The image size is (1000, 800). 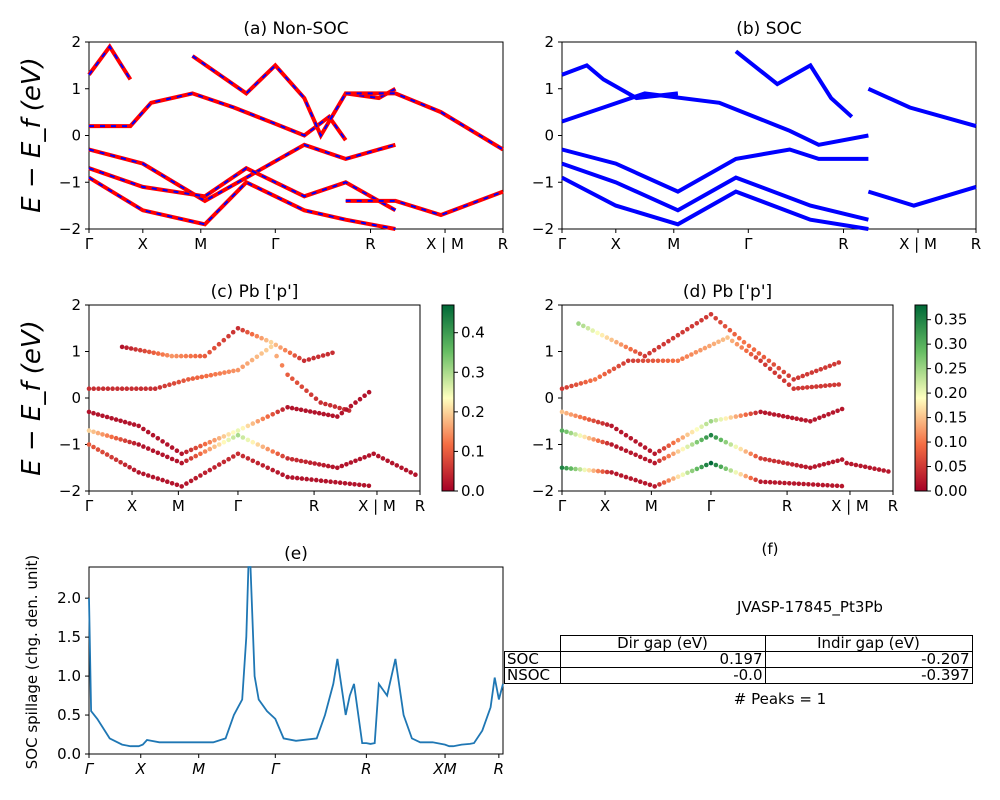 I want to click on x-tick-label: Γ, so click(x=90, y=769).